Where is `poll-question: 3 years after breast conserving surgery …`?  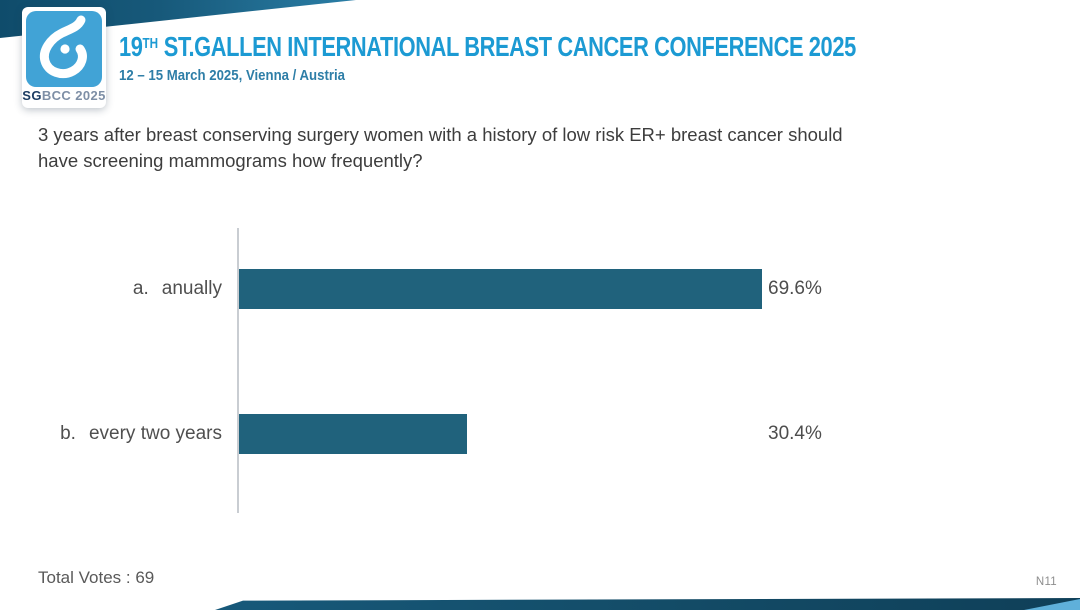
poll-question: 3 years after breast conserving surgery … is located at coordinates (440, 148).